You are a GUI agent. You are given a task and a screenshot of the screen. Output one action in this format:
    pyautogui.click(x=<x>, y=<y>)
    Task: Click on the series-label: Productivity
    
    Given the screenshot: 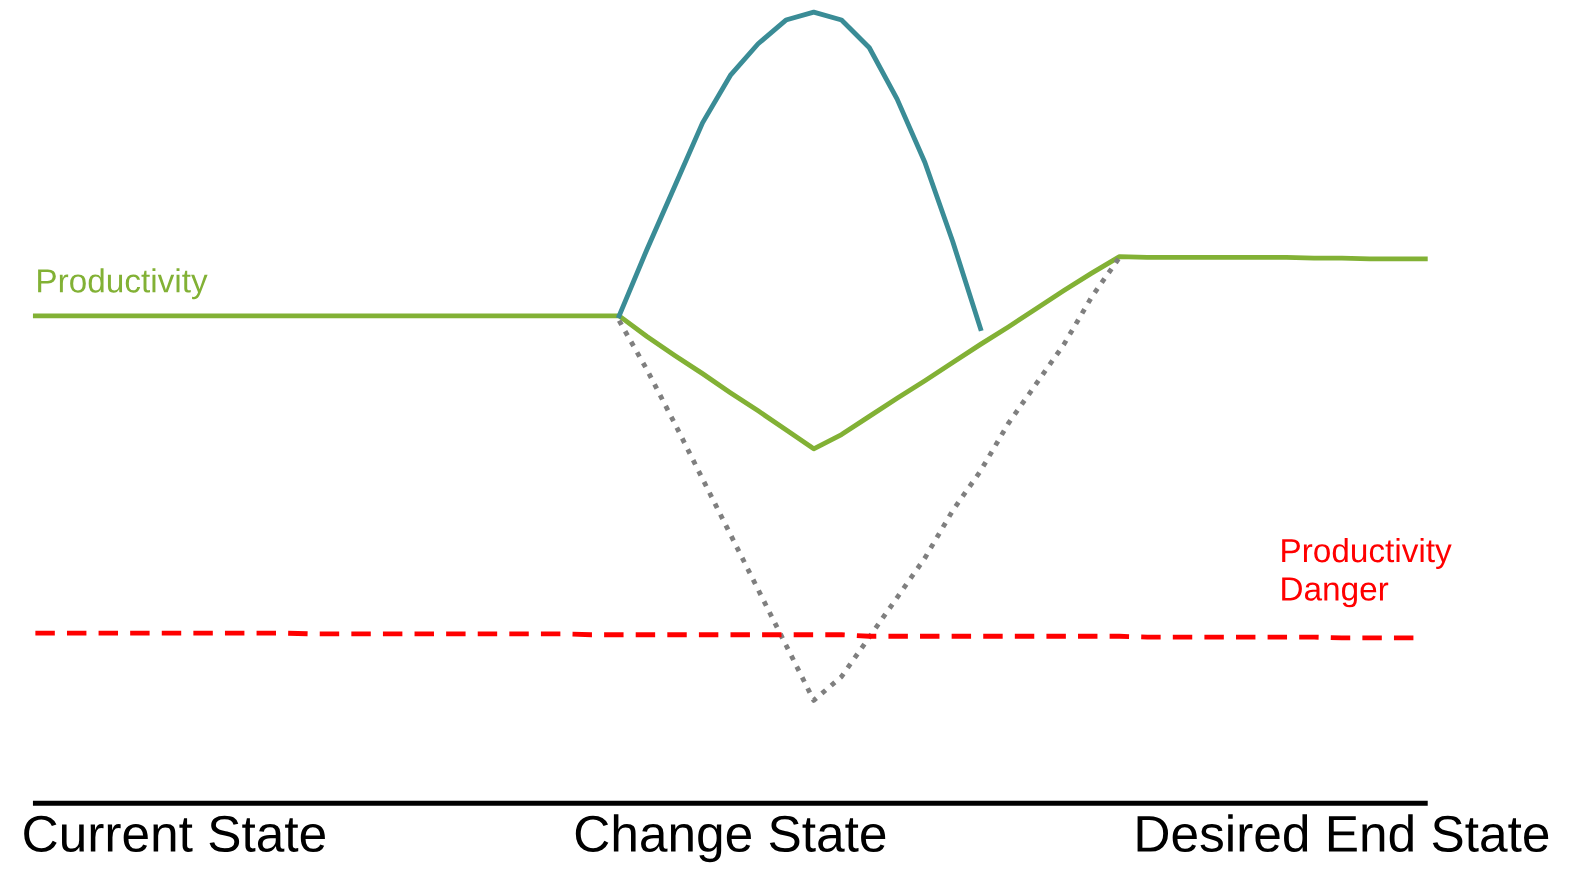 What is the action you would take?
    pyautogui.click(x=123, y=284)
    